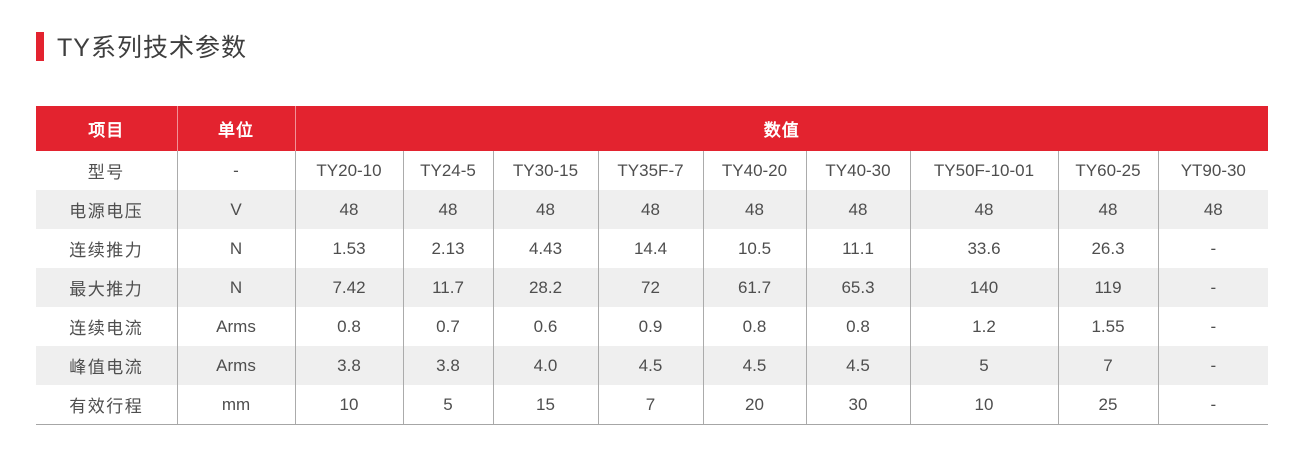  I want to click on value-cell: TY20-10, so click(349, 170).